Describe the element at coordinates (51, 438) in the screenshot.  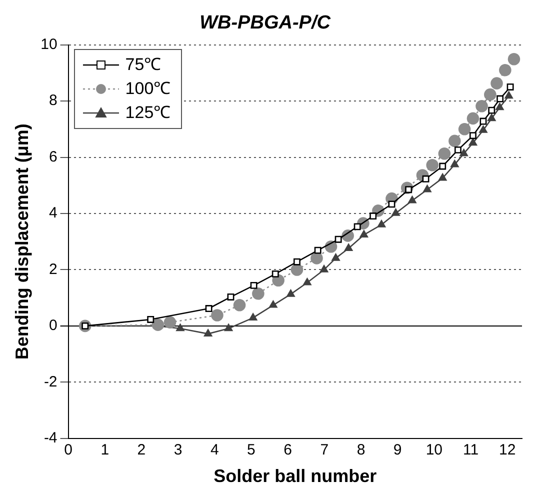
I see `y-tick-label: -4` at that location.